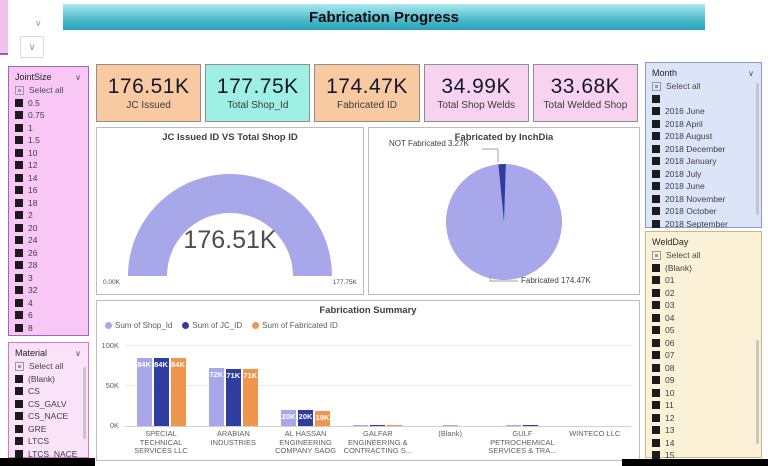  What do you see at coordinates (51, 203) in the screenshot?
I see `filter-item: 18` at bounding box center [51, 203].